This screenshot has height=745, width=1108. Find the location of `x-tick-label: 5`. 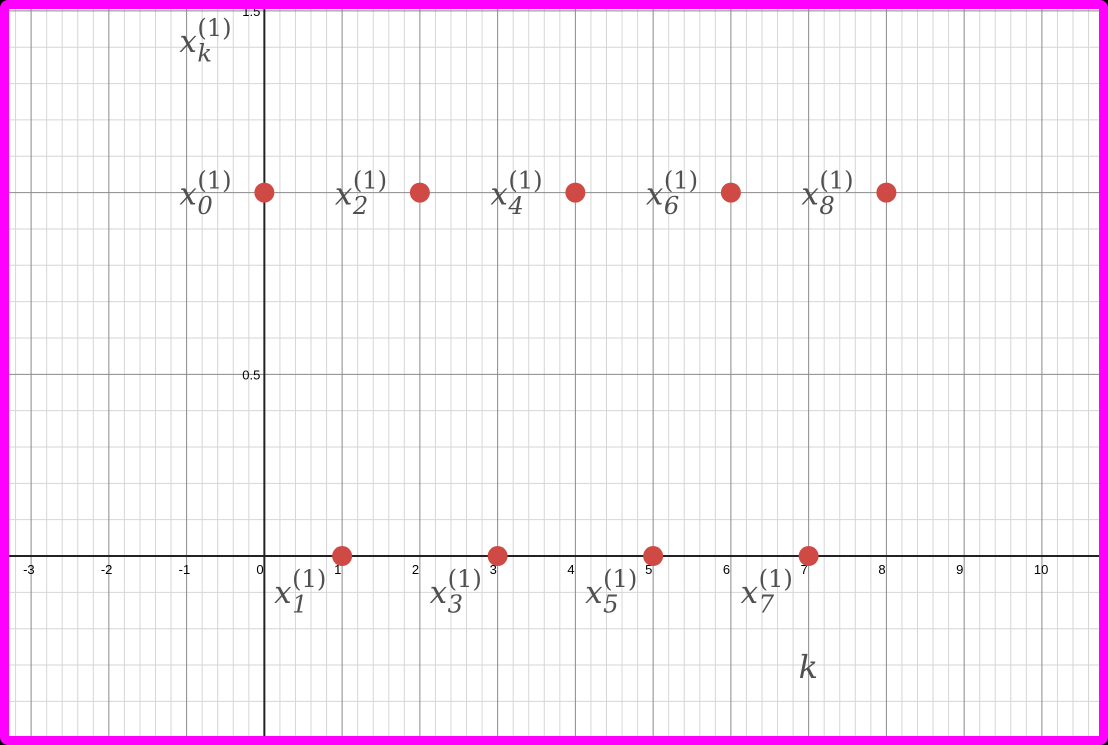

x-tick-label: 5 is located at coordinates (648, 569).